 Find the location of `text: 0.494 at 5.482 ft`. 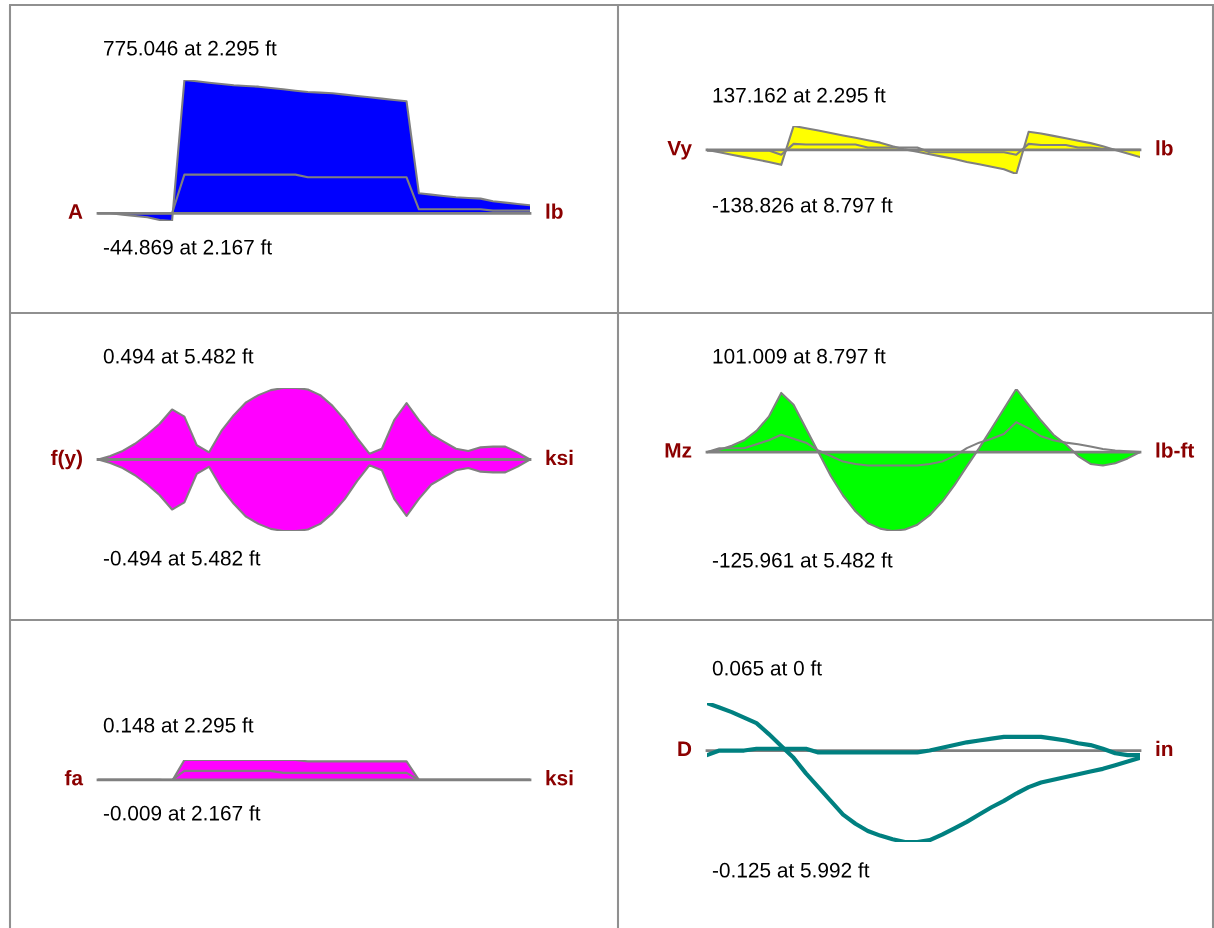

text: 0.494 at 5.482 ft is located at coordinates (178, 356).